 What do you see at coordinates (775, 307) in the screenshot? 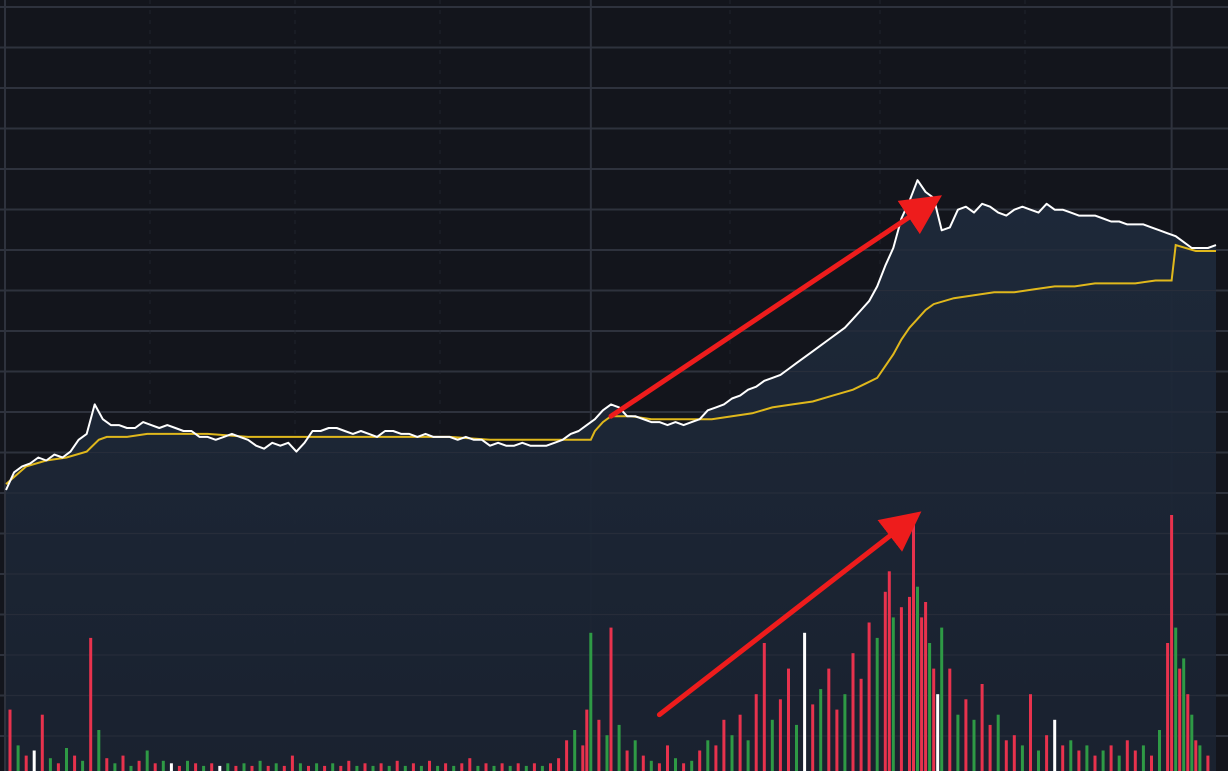
I see `price-trend-arrow` at bounding box center [775, 307].